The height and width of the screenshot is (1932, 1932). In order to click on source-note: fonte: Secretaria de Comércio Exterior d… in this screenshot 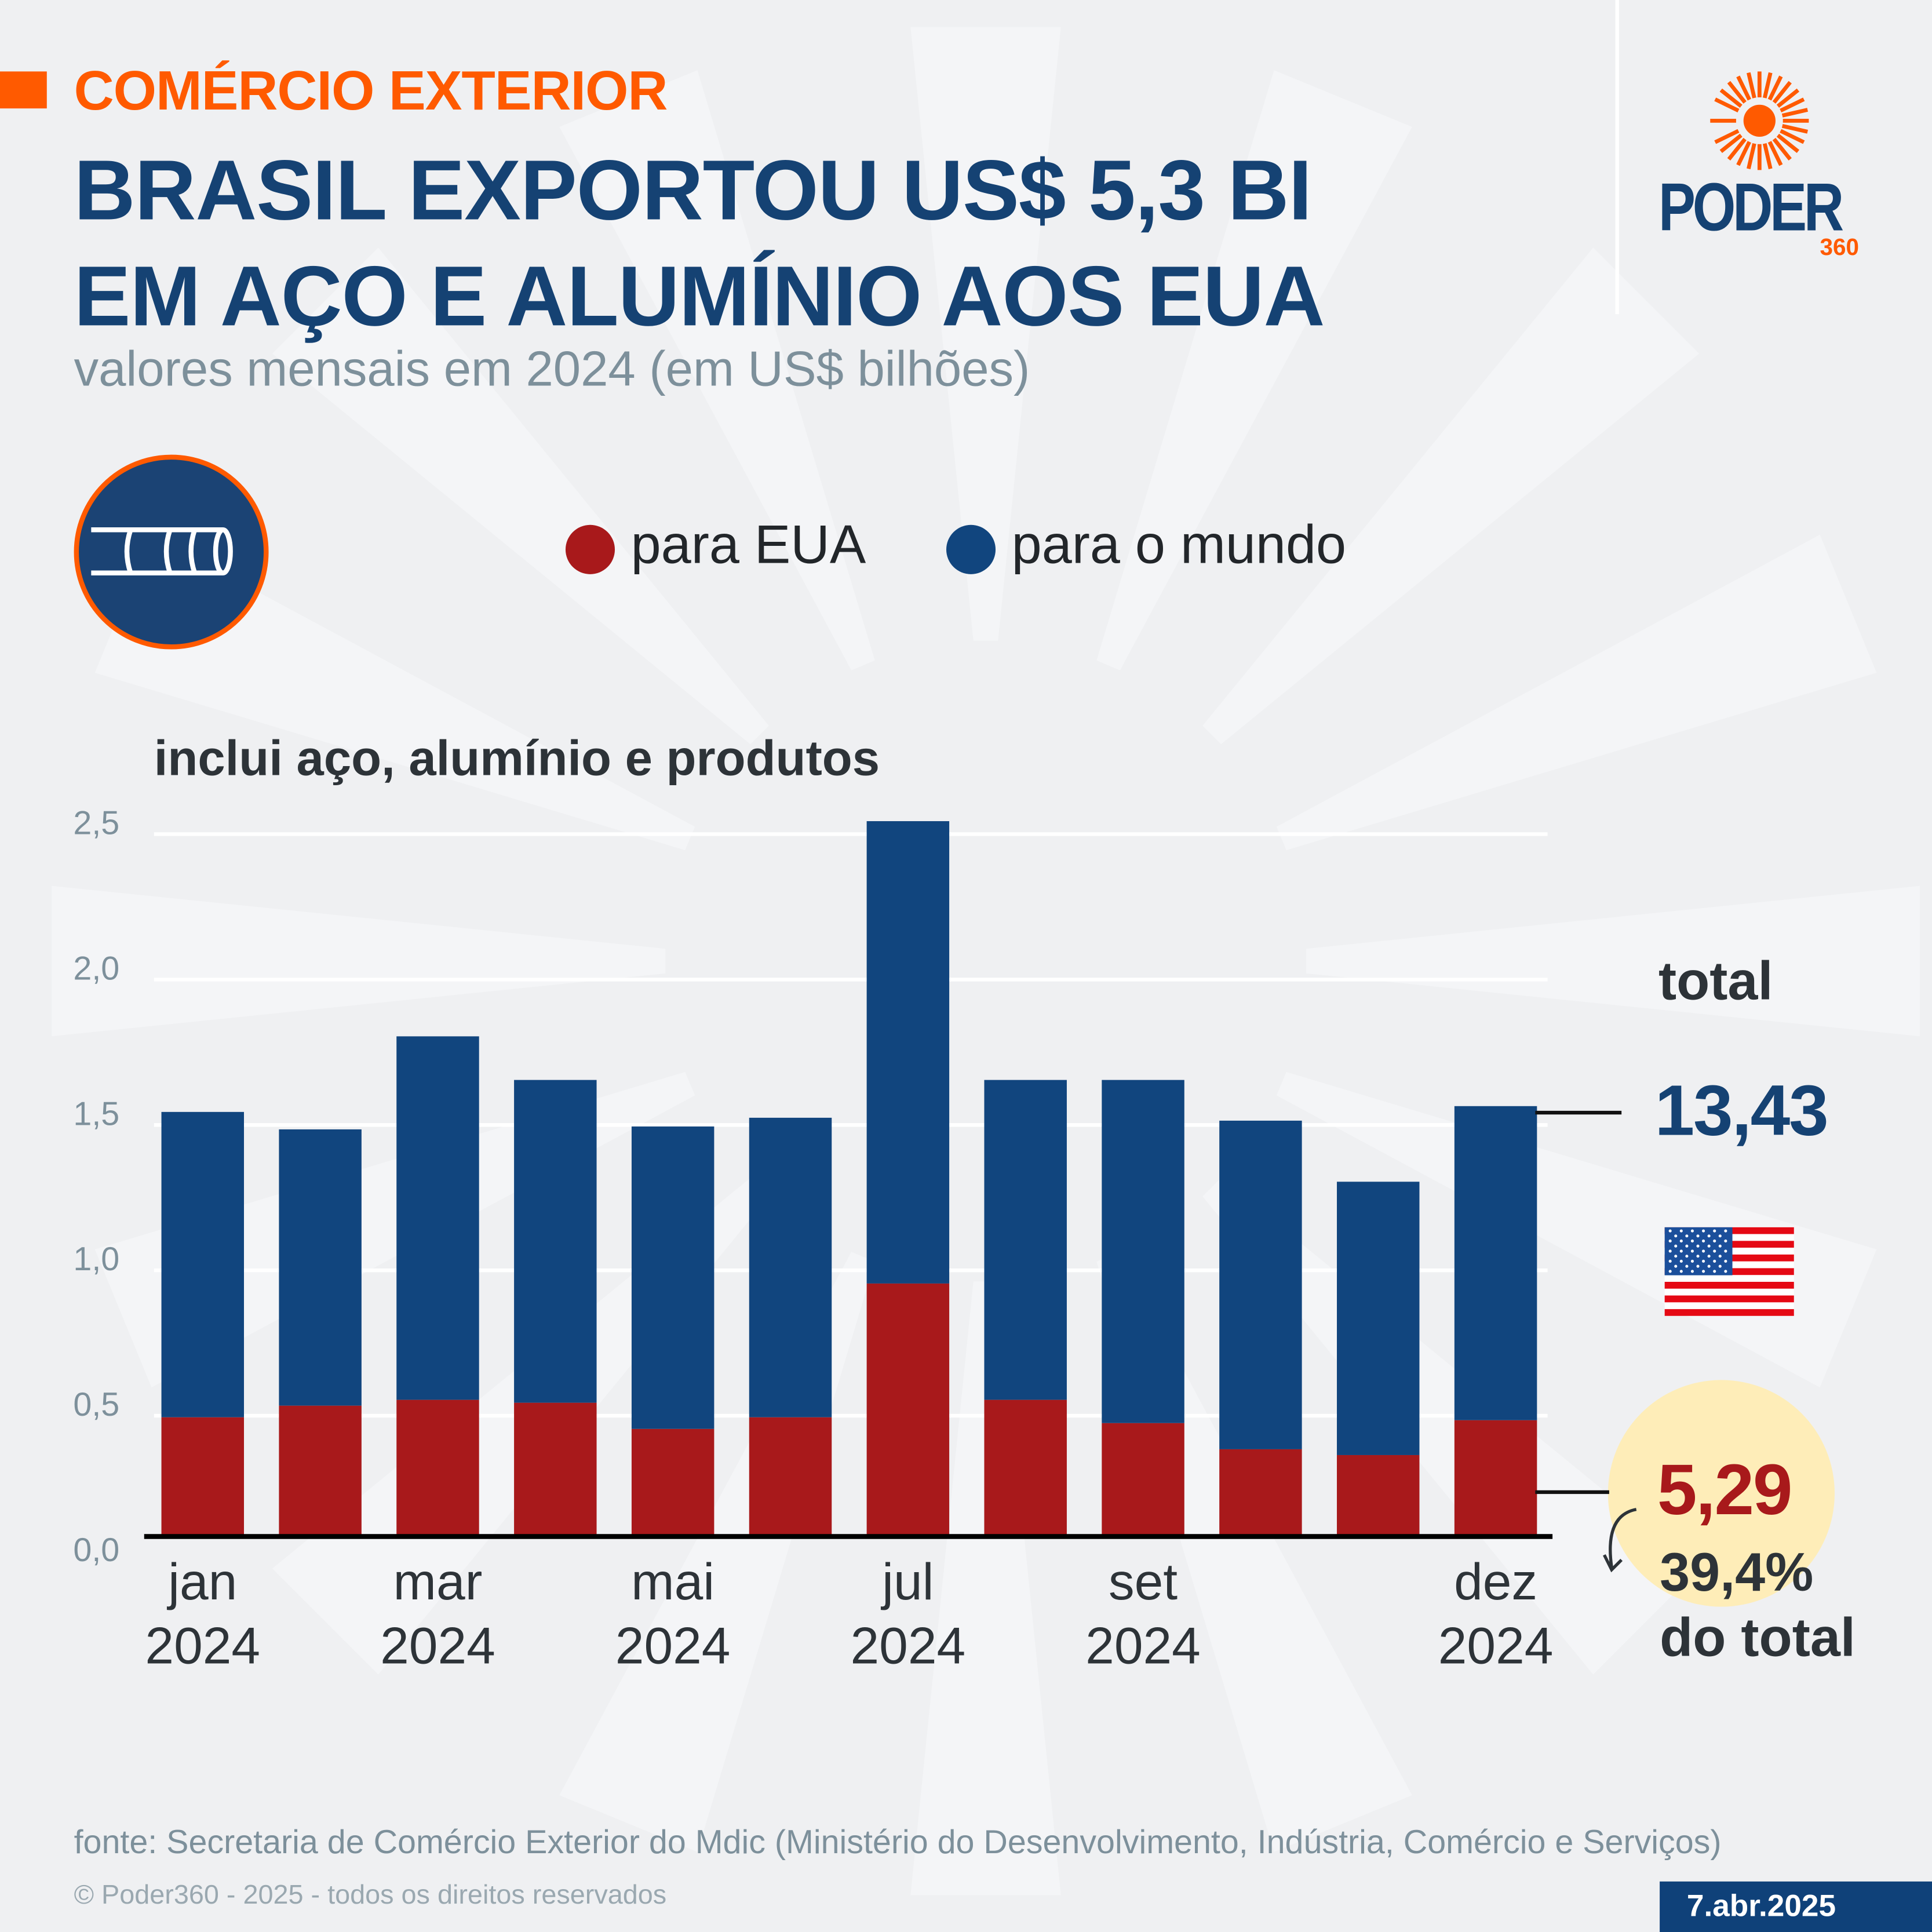, I will do `click(898, 1842)`.